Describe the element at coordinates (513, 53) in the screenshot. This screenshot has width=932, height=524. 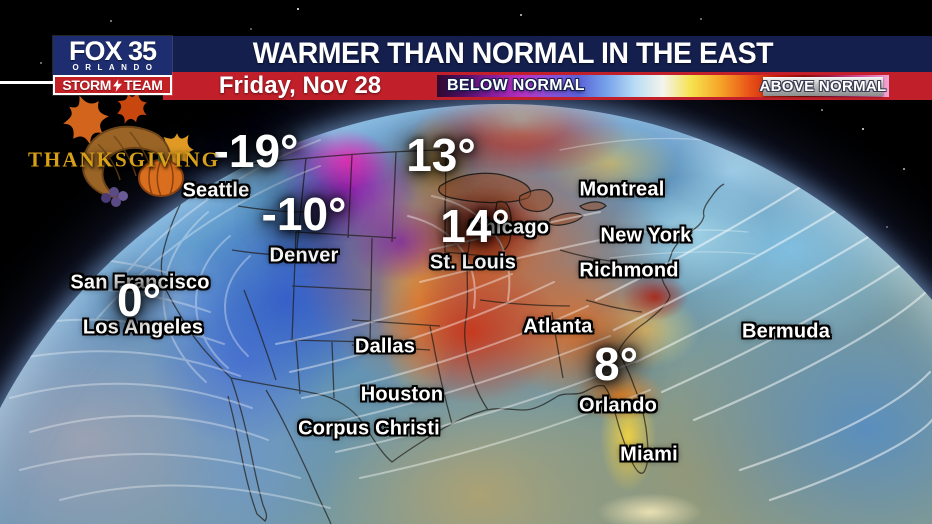
I see `headline-text: WARMER THAN NORMAL IN THE EAST` at that location.